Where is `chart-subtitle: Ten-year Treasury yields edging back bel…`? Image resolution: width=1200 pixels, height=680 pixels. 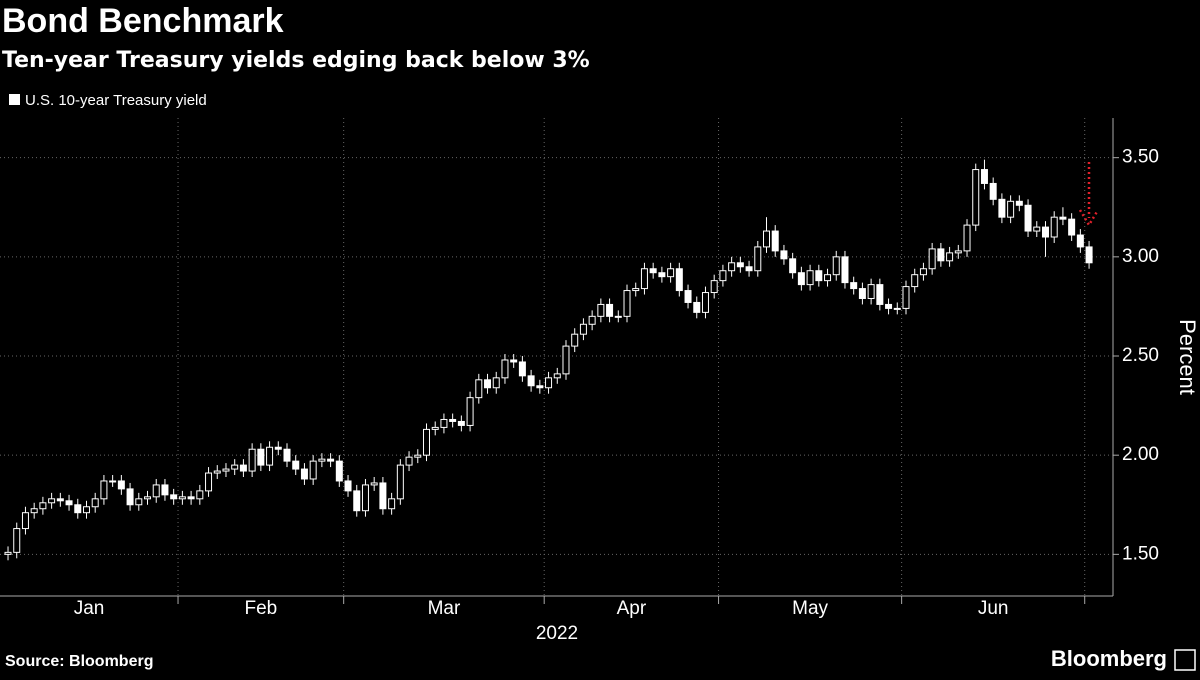 chart-subtitle: Ten-year Treasury yields edging back bel… is located at coordinates (296, 60).